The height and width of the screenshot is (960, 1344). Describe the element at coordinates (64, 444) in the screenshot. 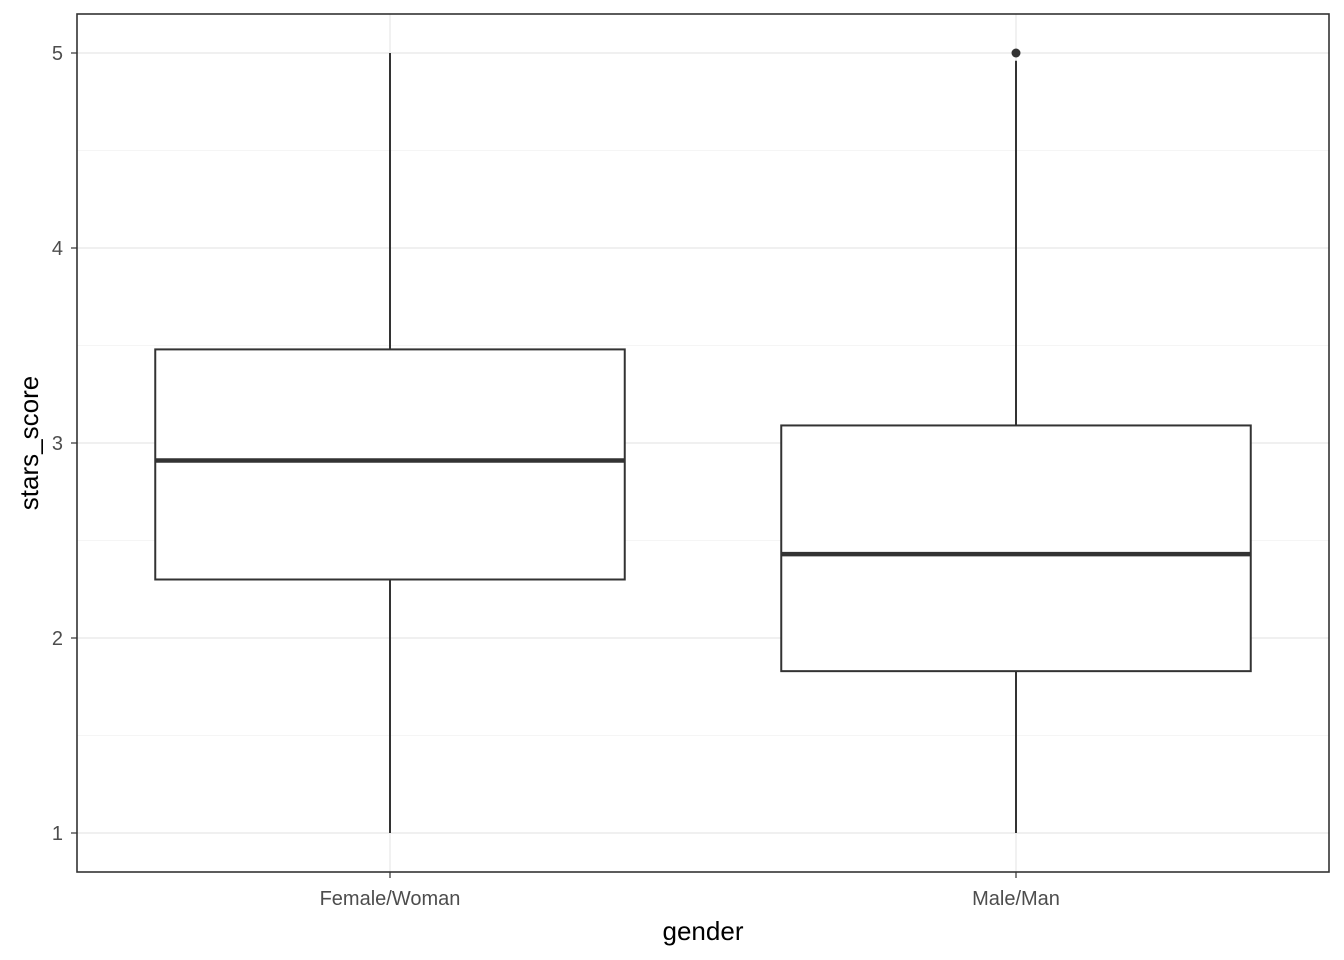

I see `y-axis: 1 2 3 4 5` at that location.